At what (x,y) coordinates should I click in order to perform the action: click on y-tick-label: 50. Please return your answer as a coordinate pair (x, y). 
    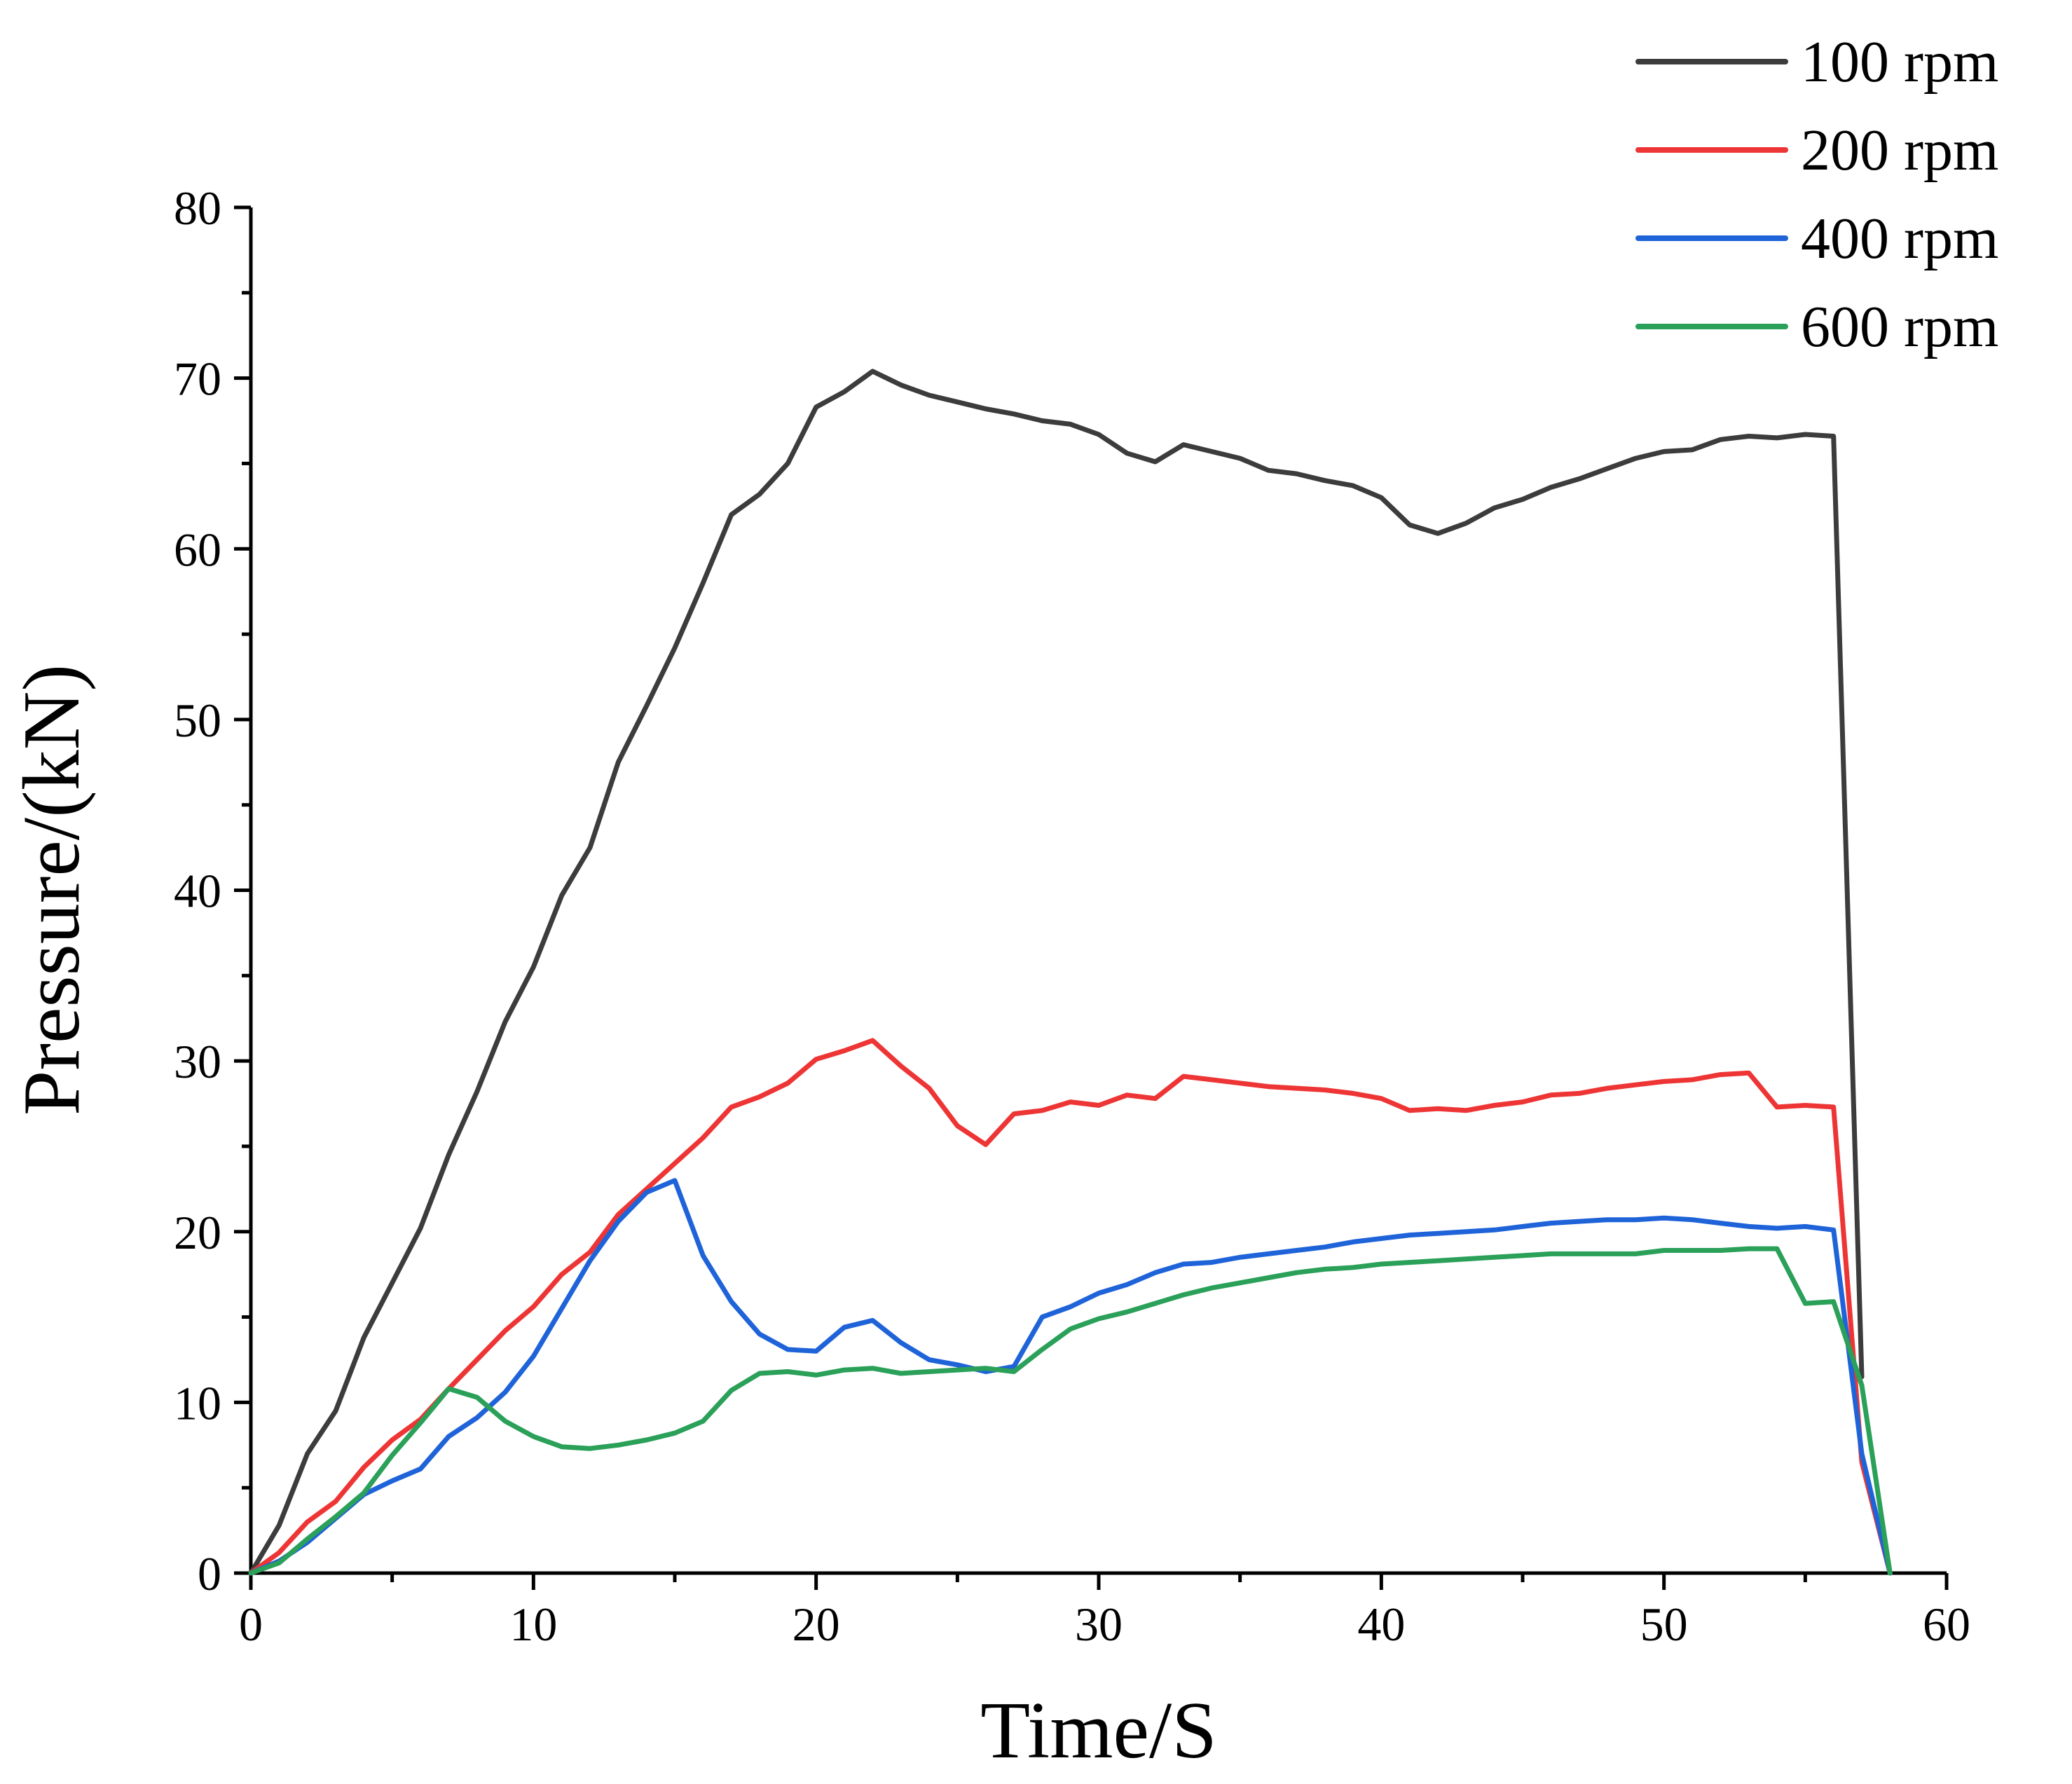
    Looking at the image, I should click on (197, 720).